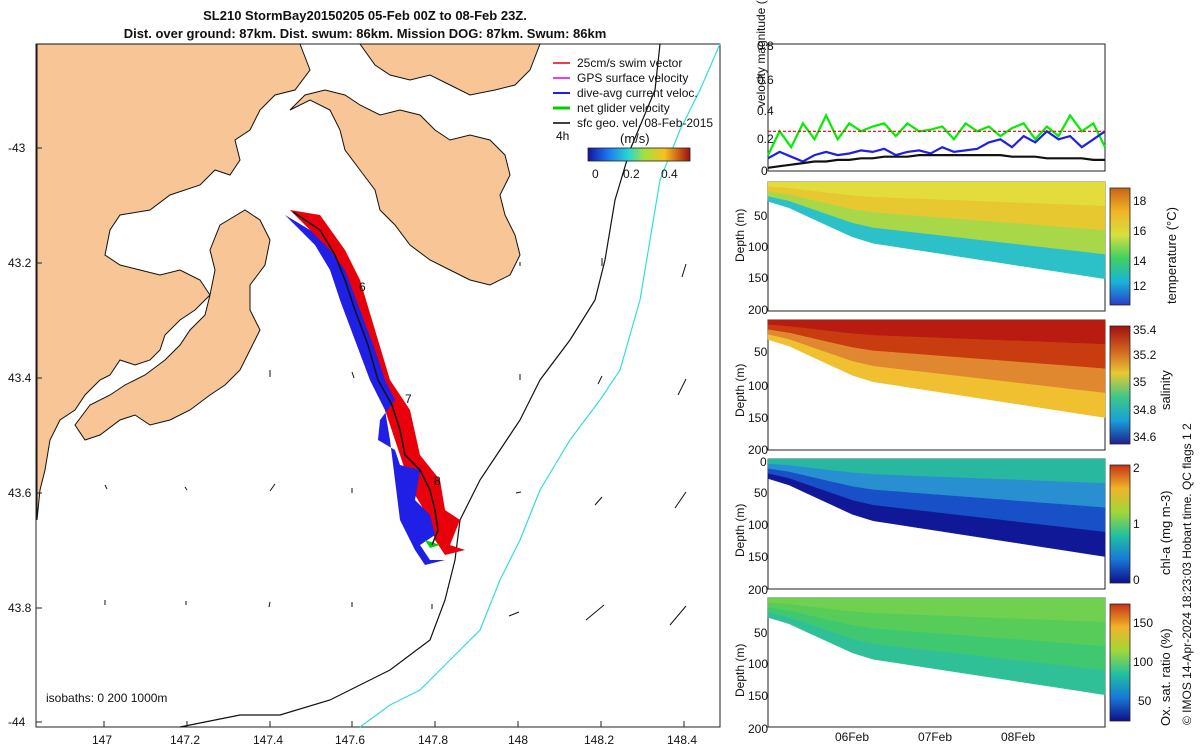 The width and height of the screenshot is (1200, 750). What do you see at coordinates (1018, 737) in the screenshot?
I see `time-xtick: 08Feb` at bounding box center [1018, 737].